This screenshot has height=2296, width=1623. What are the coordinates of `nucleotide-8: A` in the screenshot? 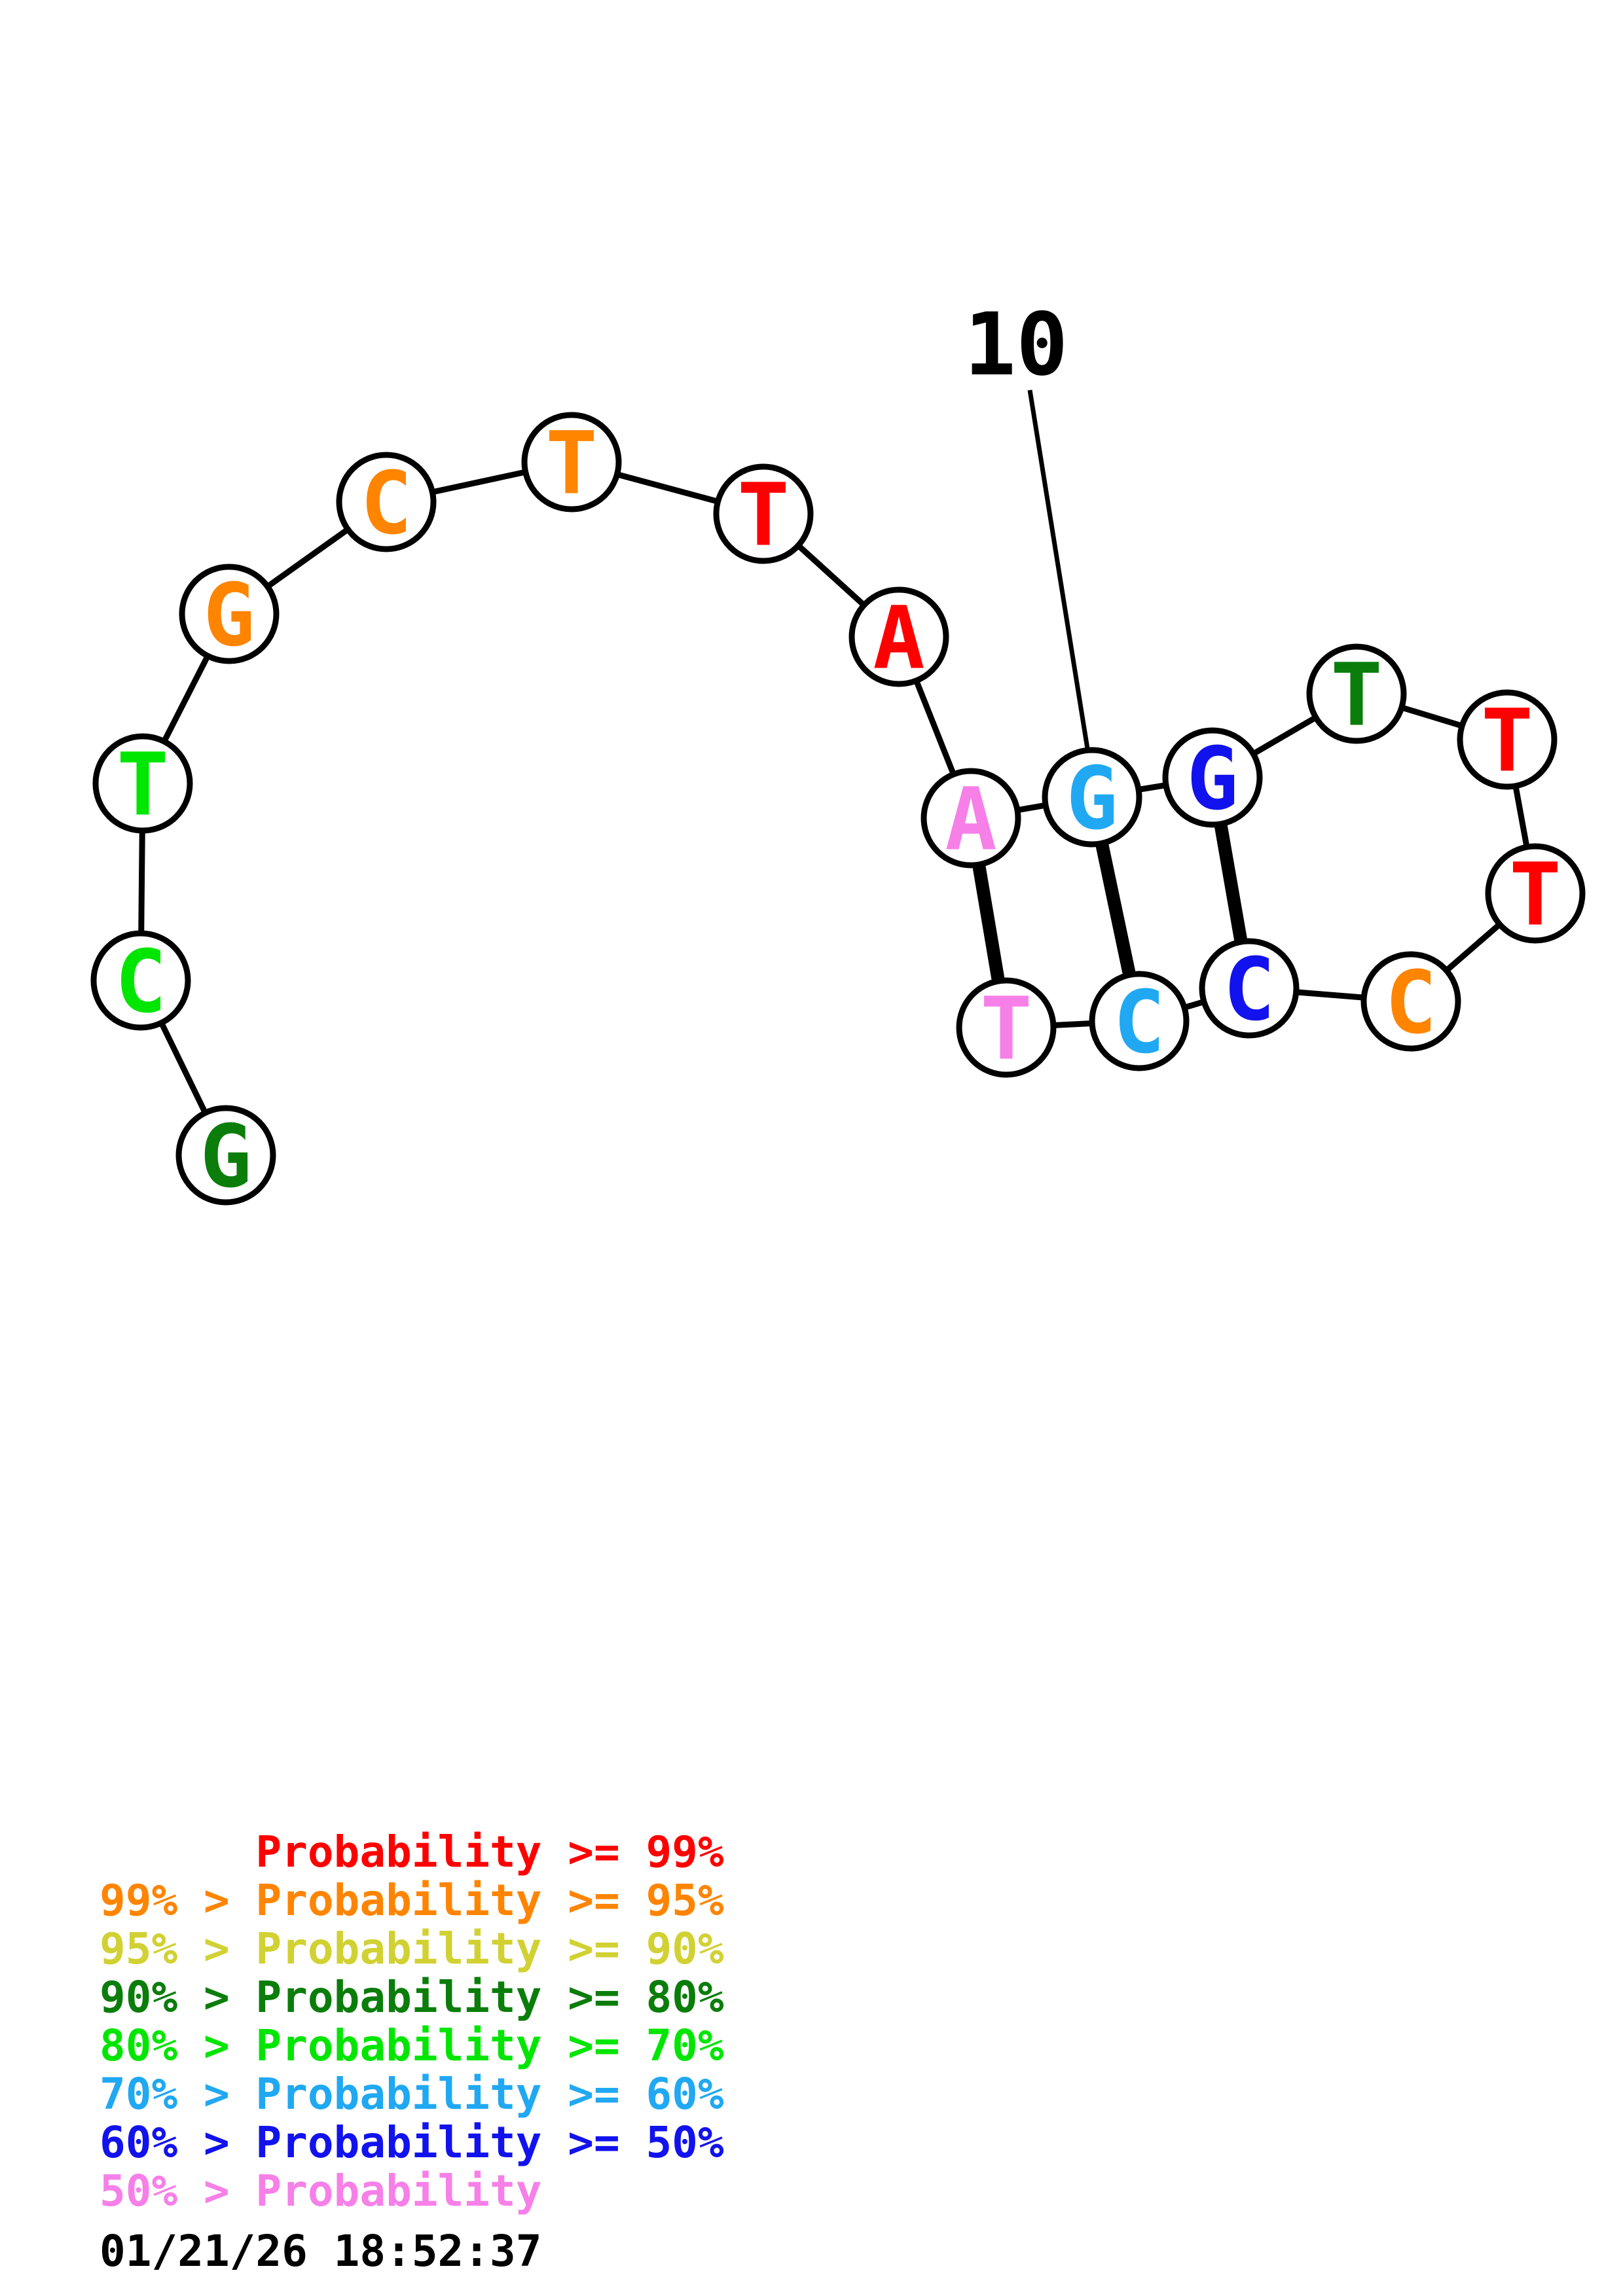 It's located at (898, 637).